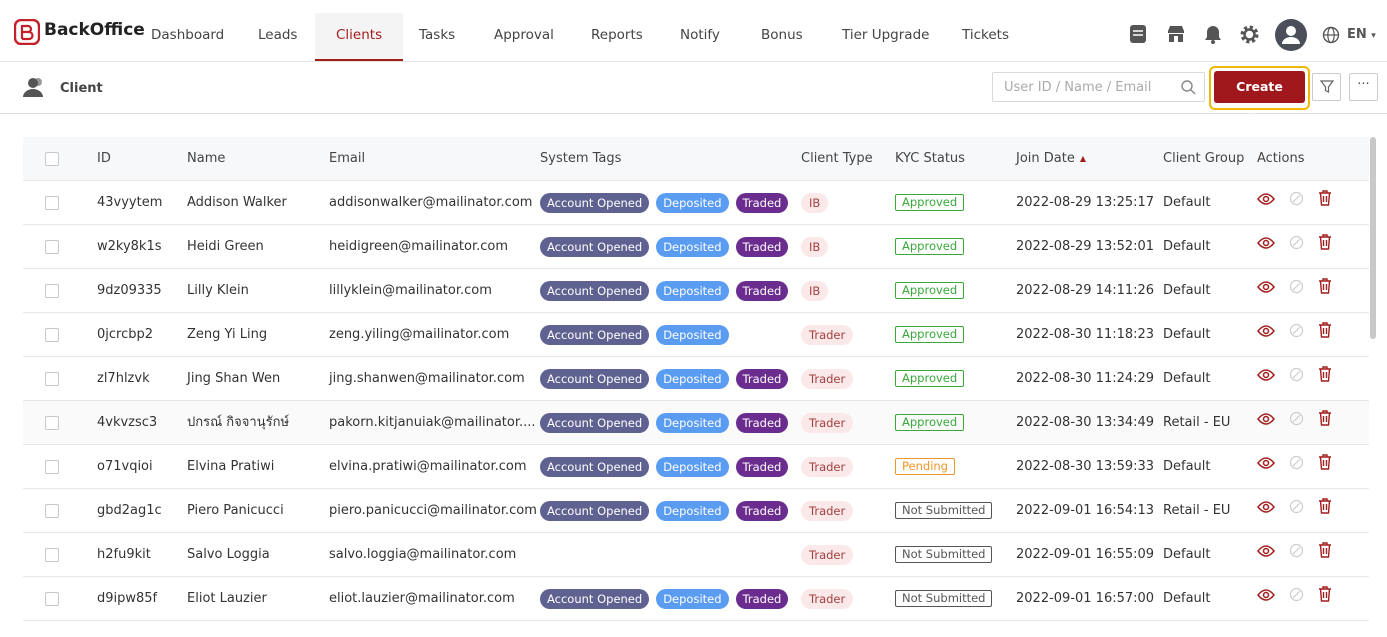 This screenshot has width=1387, height=637. I want to click on client-type-cell: IB, so click(815, 291).